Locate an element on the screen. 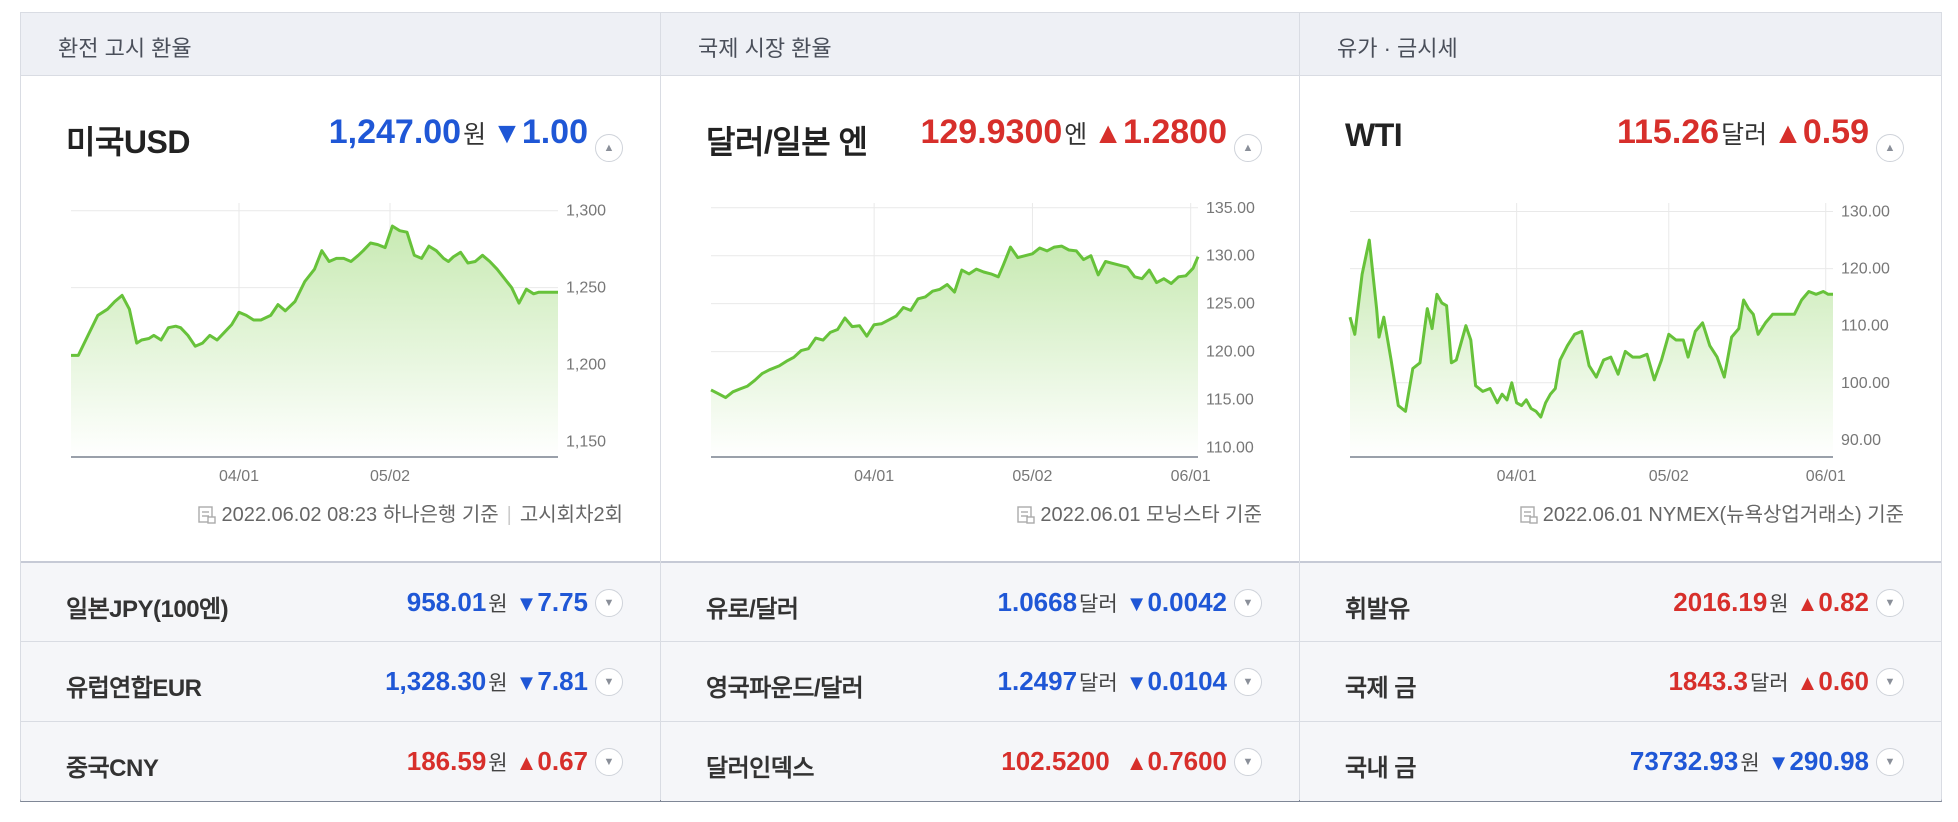  item-change: ▼290.98 is located at coordinates (1818, 761).